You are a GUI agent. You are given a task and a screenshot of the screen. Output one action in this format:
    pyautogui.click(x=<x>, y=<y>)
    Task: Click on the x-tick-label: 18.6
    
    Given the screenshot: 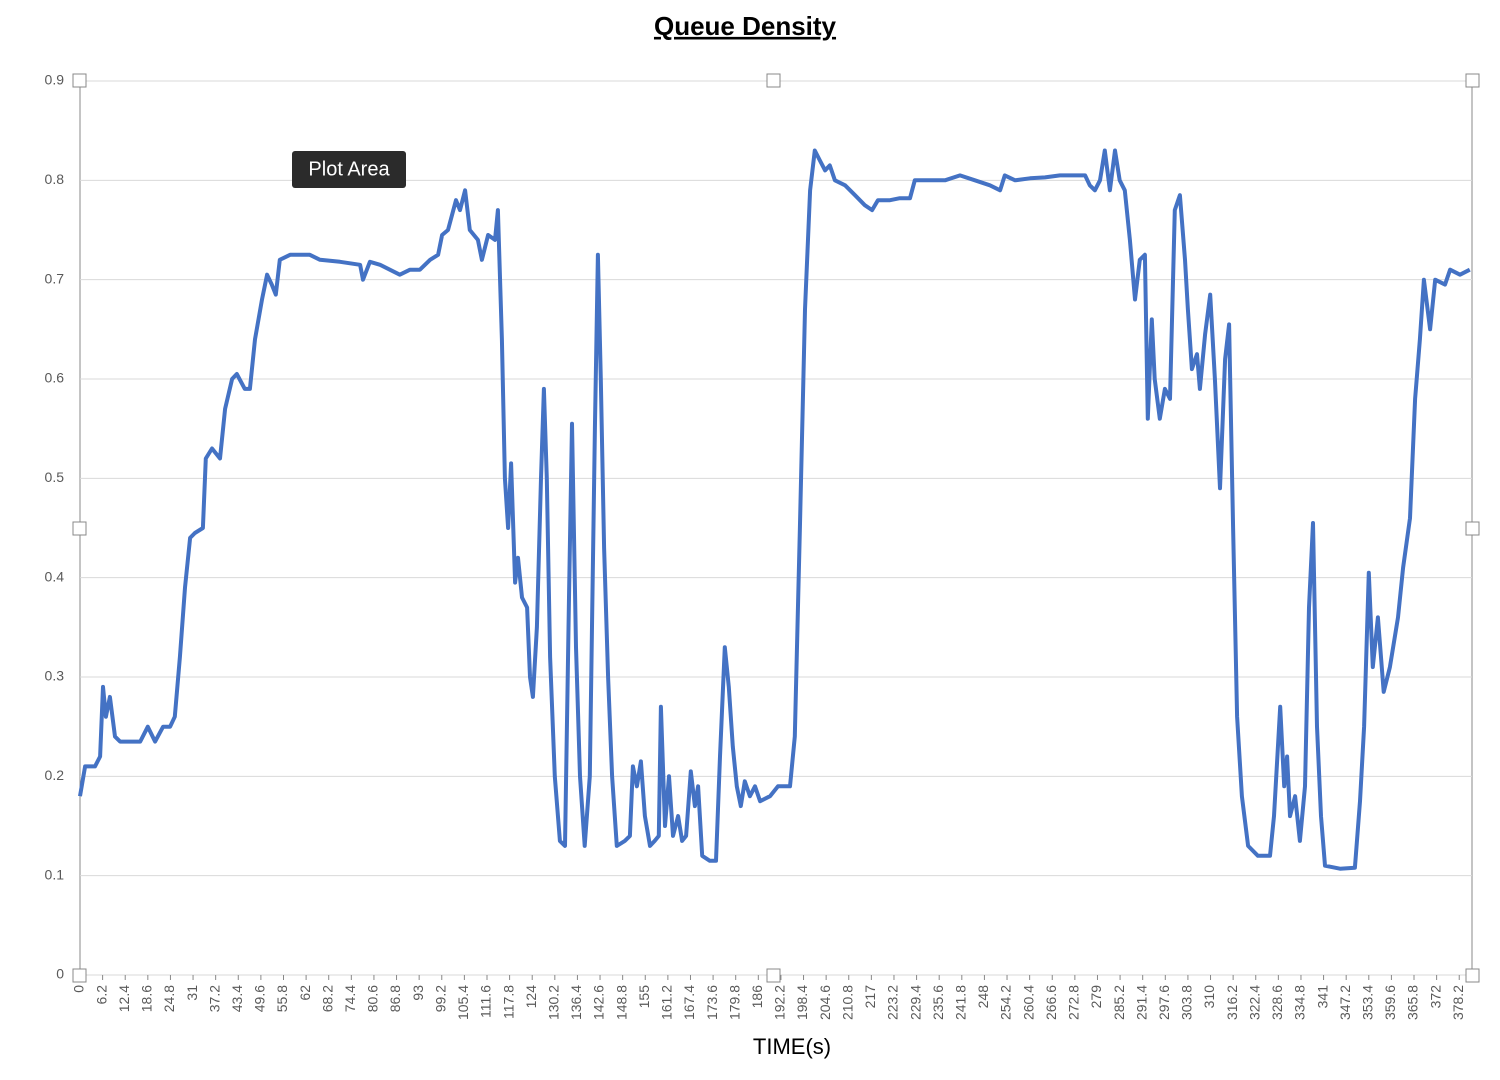 What is the action you would take?
    pyautogui.click(x=147, y=998)
    